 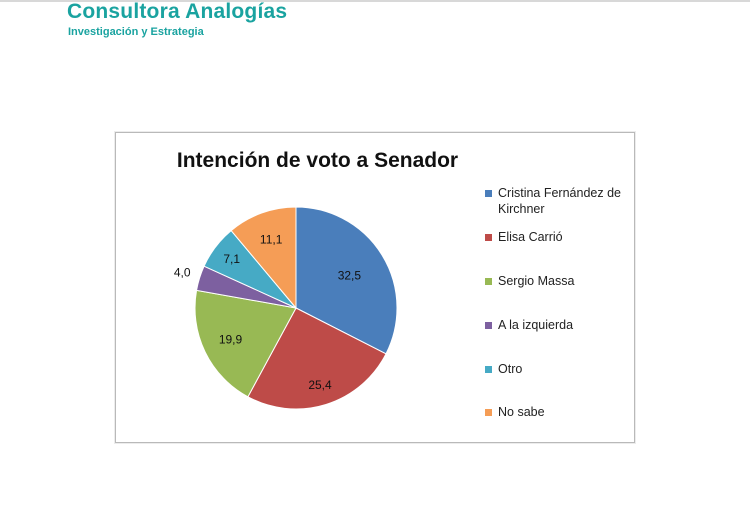 I want to click on legend-label: No sabe, so click(x=521, y=412).